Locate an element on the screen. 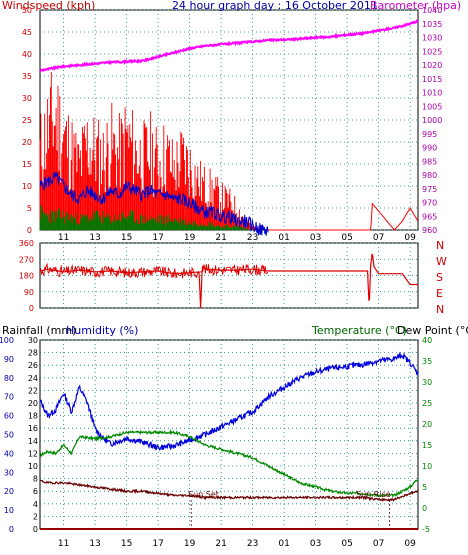 This screenshot has width=468, height=555. barometer-tick-label: 1040 is located at coordinates (432, 10).